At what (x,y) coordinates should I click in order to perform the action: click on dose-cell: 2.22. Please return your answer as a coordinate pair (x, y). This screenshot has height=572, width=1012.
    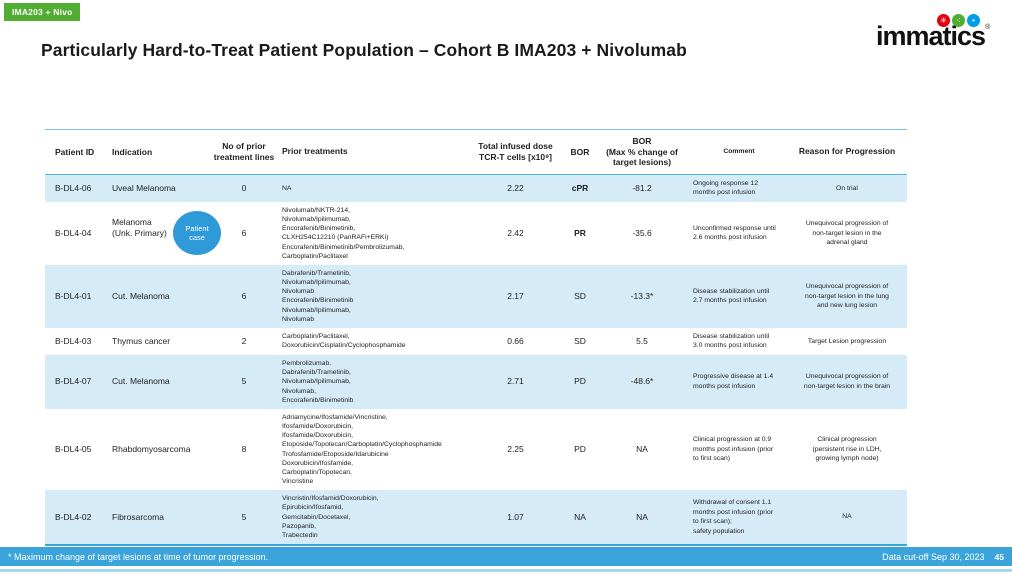
    Looking at the image, I should click on (515, 187).